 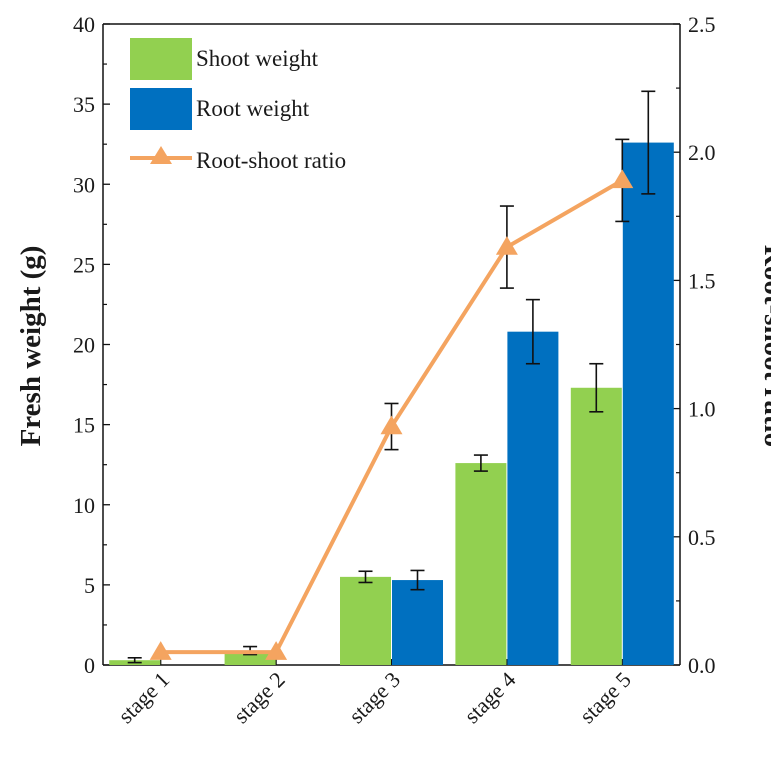 What do you see at coordinates (271, 160) in the screenshot?
I see `legend-label-3: Root-shoot ratio` at bounding box center [271, 160].